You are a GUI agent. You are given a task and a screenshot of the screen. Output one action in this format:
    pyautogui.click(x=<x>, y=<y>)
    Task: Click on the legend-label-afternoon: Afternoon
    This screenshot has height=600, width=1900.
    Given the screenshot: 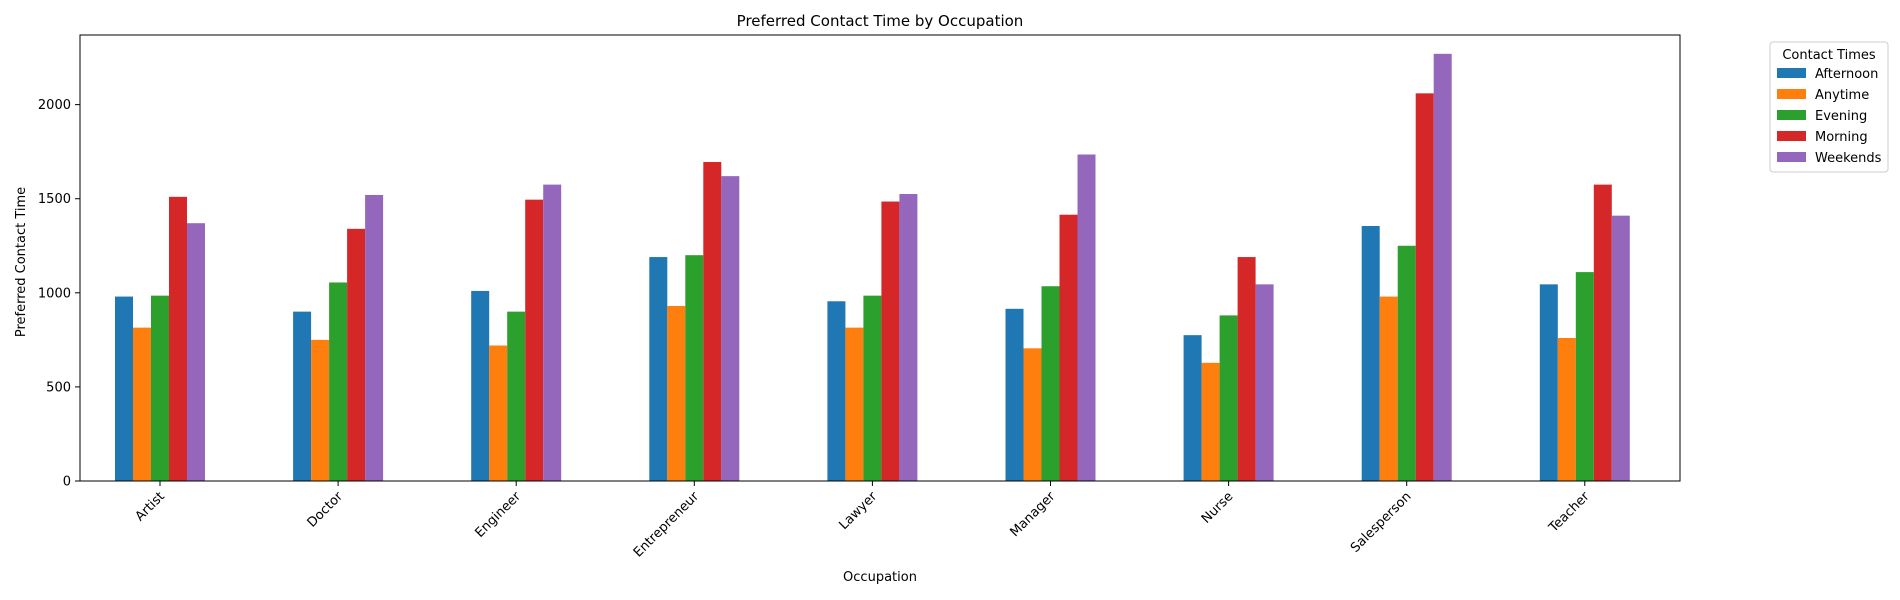 What is the action you would take?
    pyautogui.click(x=1846, y=74)
    